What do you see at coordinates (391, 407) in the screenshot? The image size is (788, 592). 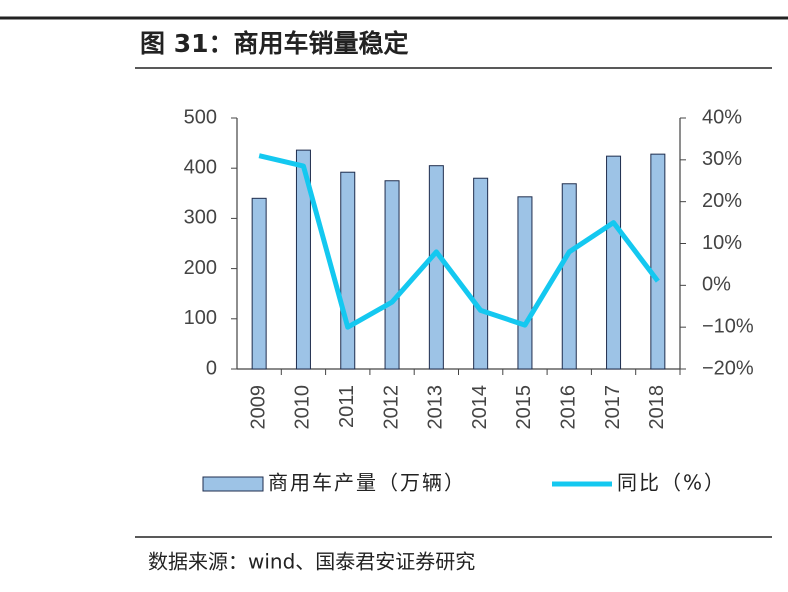 I see `x-tick-label: 2012` at bounding box center [391, 407].